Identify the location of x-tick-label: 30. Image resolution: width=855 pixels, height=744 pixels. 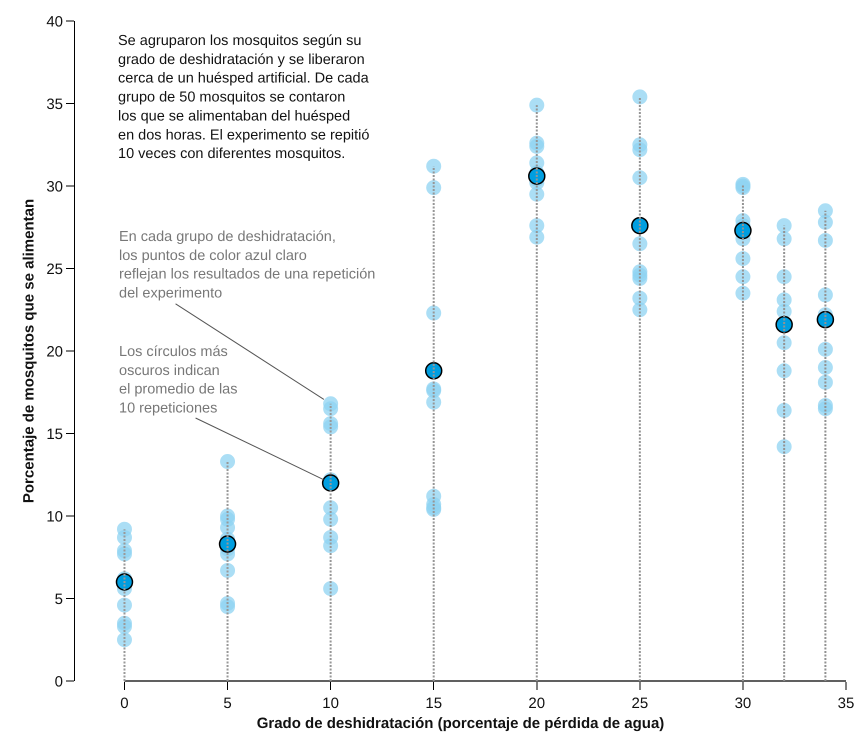
(743, 703).